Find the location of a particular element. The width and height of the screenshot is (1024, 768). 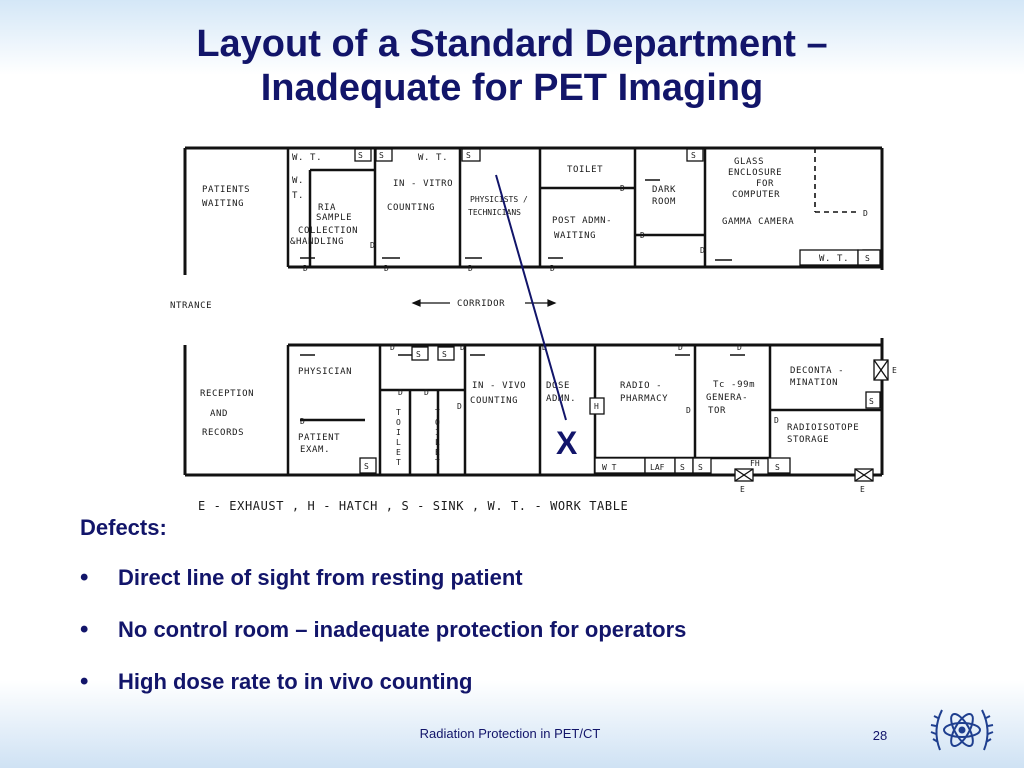

label-invivo-1: IN - VIVO is located at coordinates (499, 386).